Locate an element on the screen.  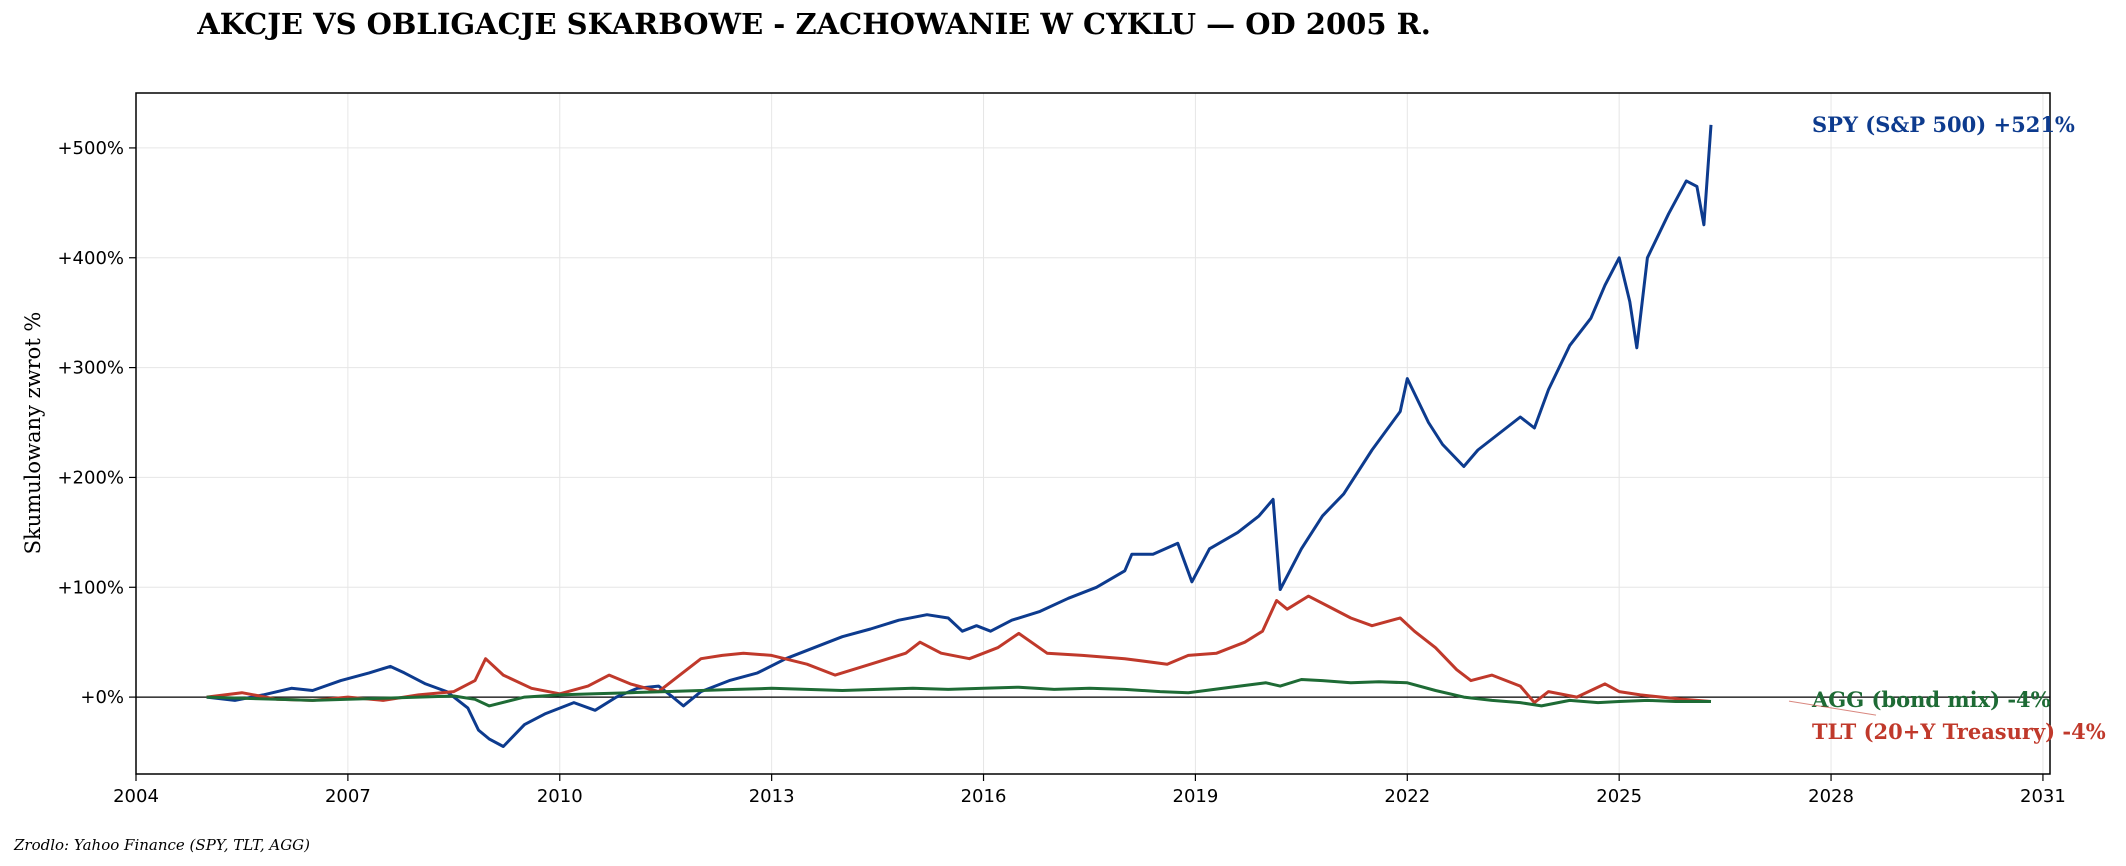
x-tick-label: 2019 is located at coordinates (1196, 796).